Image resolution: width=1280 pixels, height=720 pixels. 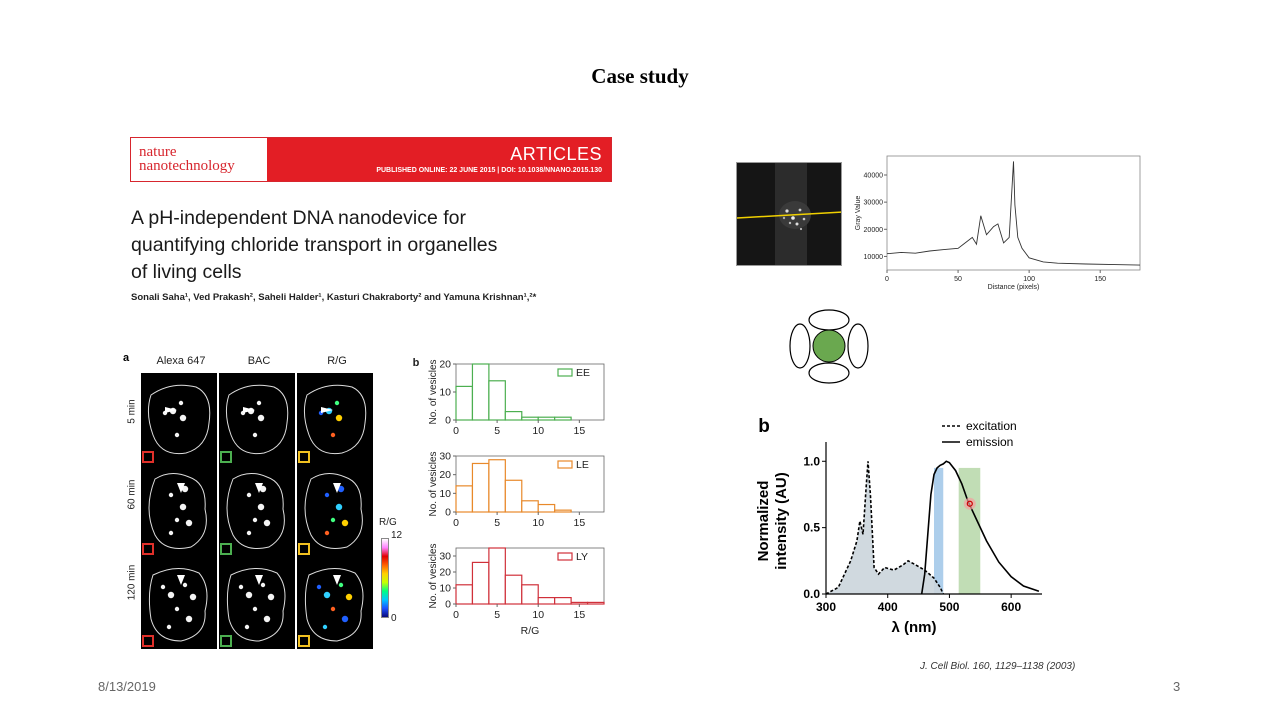 I want to click on scan-line, so click(x=789, y=215).